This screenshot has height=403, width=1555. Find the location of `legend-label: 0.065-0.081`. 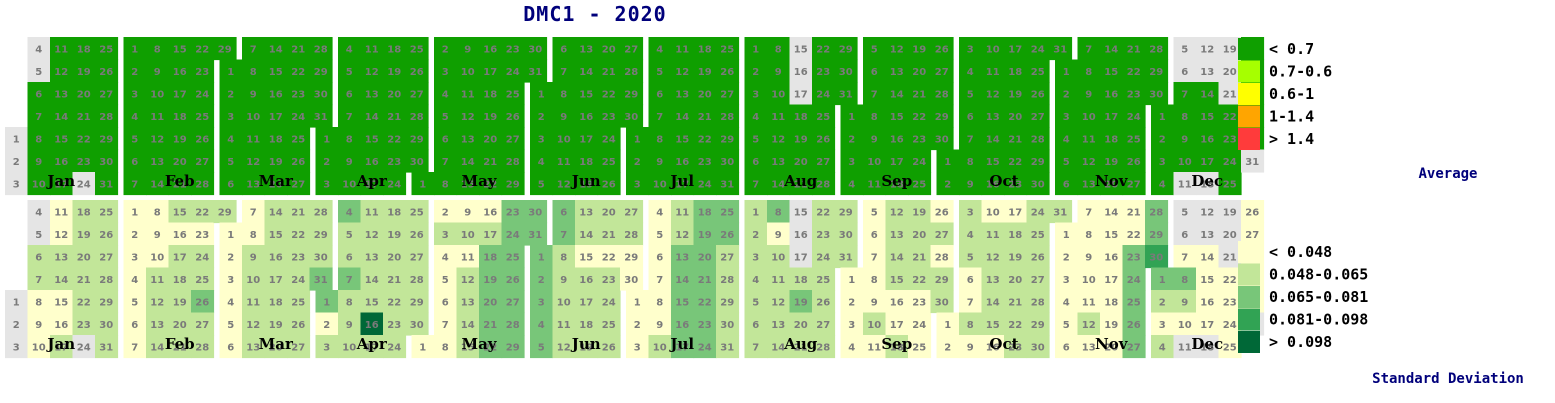

legend-label: 0.065-0.081 is located at coordinates (1318, 297).